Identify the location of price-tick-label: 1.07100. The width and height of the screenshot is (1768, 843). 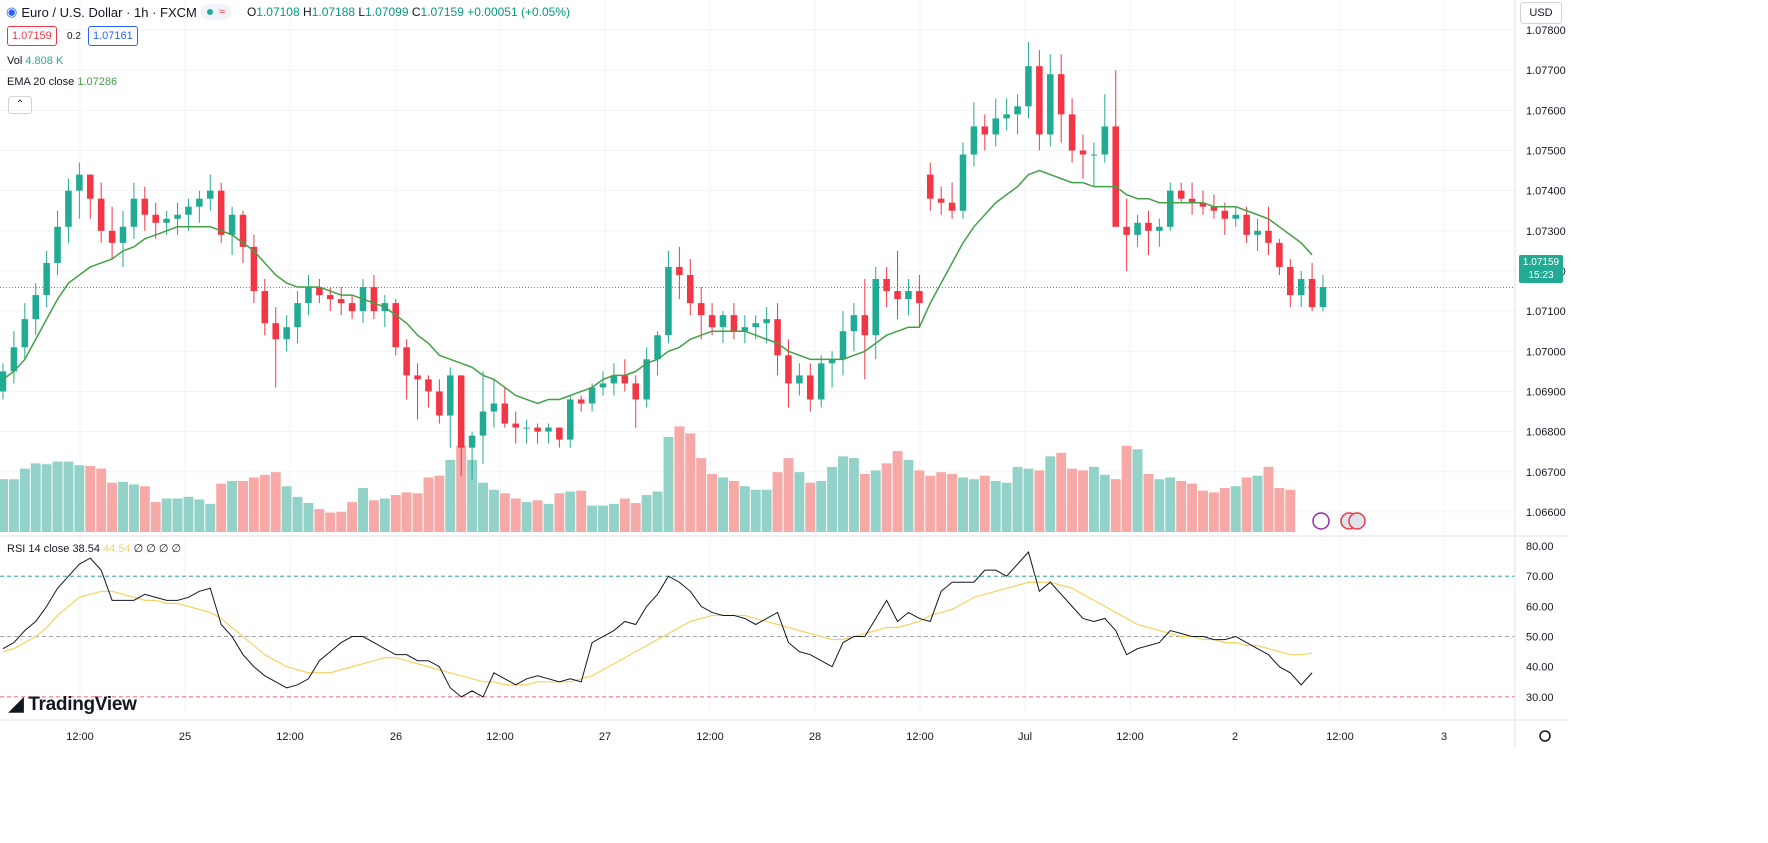
(1546, 312).